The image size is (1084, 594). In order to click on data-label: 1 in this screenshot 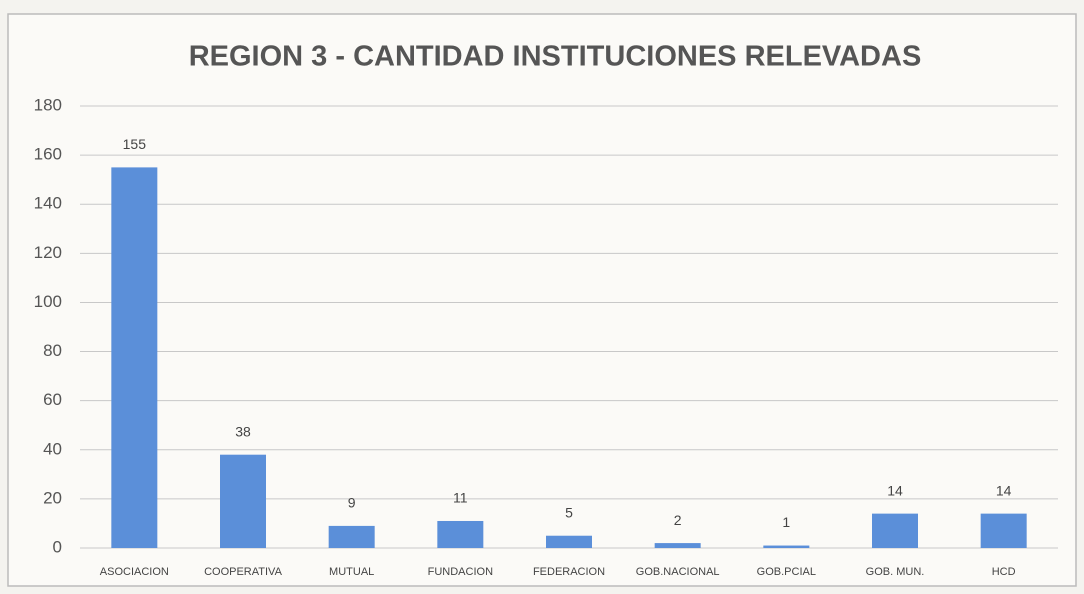, I will do `click(786, 522)`.